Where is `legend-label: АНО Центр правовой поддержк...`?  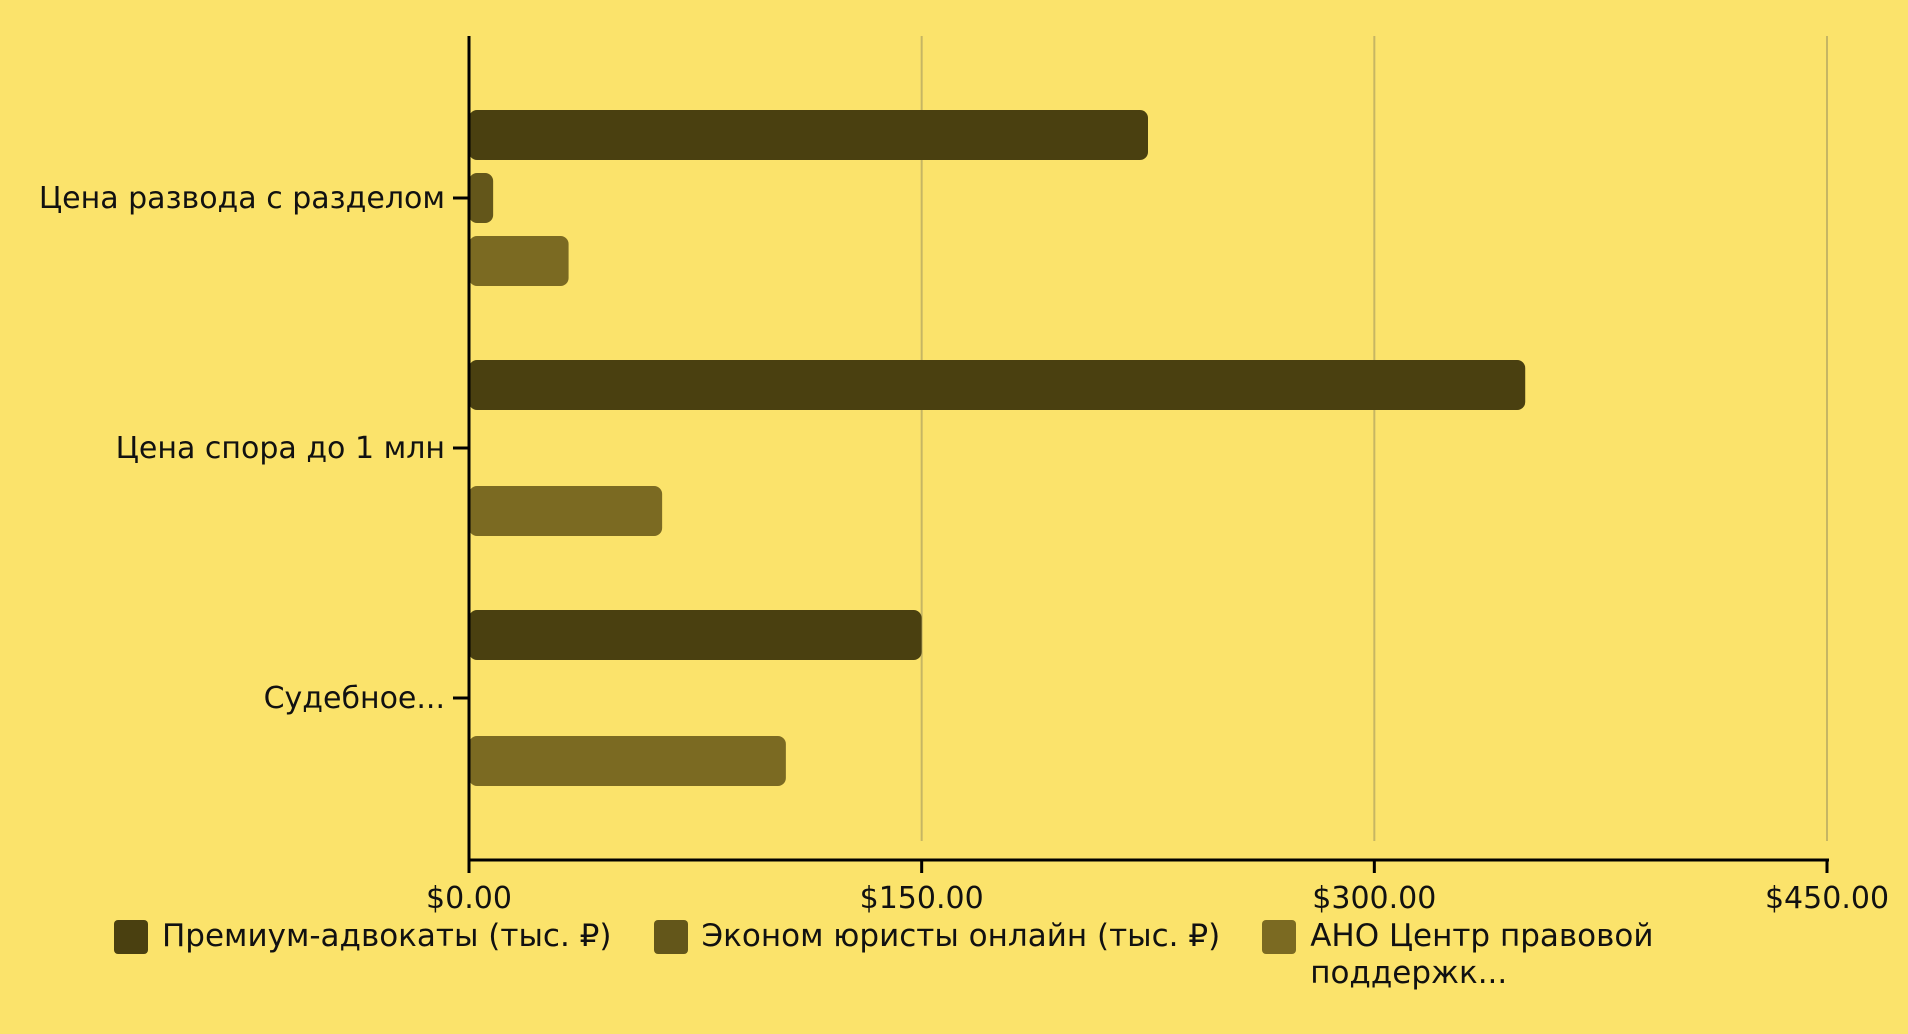 legend-label: АНО Центр правовой поддержк... is located at coordinates (1482, 954).